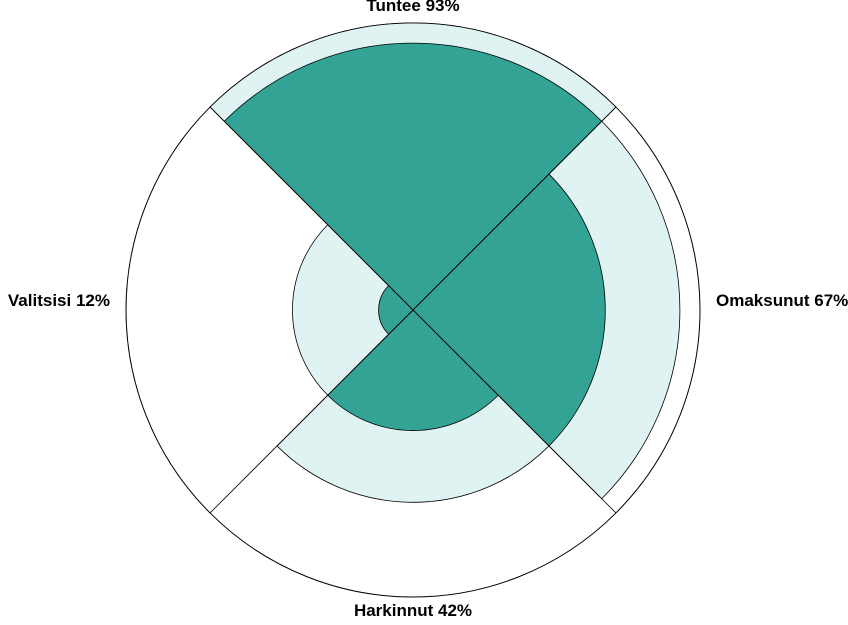 The height and width of the screenshot is (625, 848). Describe the element at coordinates (763, 300) in the screenshot. I see `category-name: Omaksunut` at that location.